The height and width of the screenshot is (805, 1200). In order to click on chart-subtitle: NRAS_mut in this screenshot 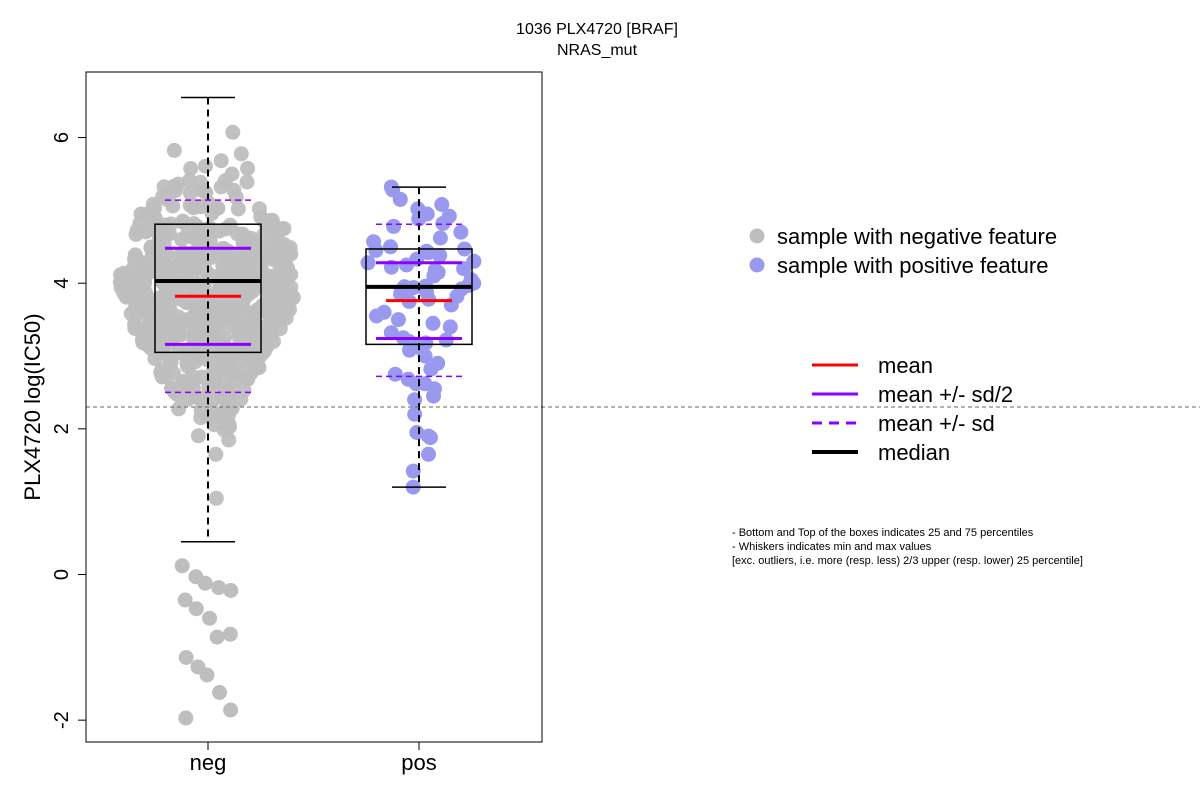, I will do `click(597, 50)`.